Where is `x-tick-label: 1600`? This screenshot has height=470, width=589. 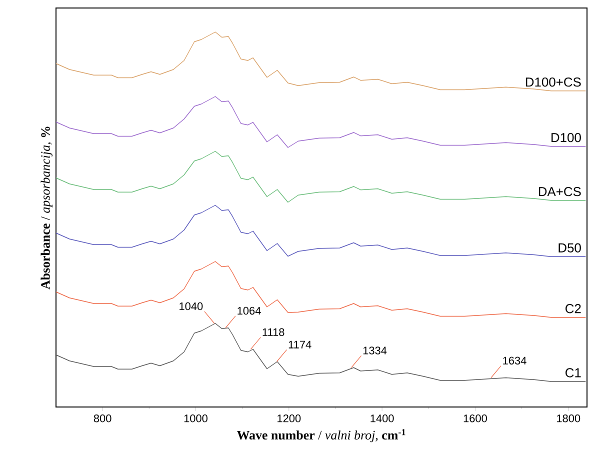
x-tick-label: 1600 is located at coordinates (475, 418).